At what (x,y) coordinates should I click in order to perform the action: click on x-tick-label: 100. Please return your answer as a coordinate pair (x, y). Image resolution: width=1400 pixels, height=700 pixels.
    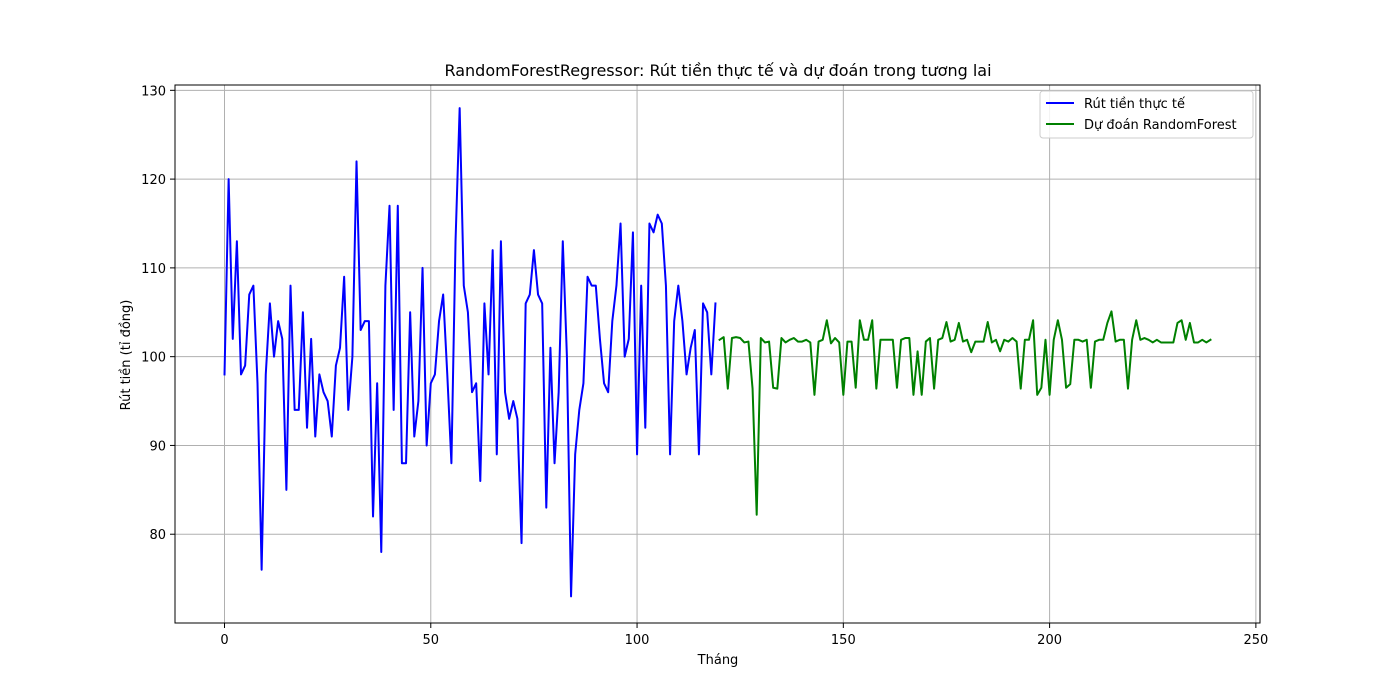
    Looking at the image, I should click on (637, 640).